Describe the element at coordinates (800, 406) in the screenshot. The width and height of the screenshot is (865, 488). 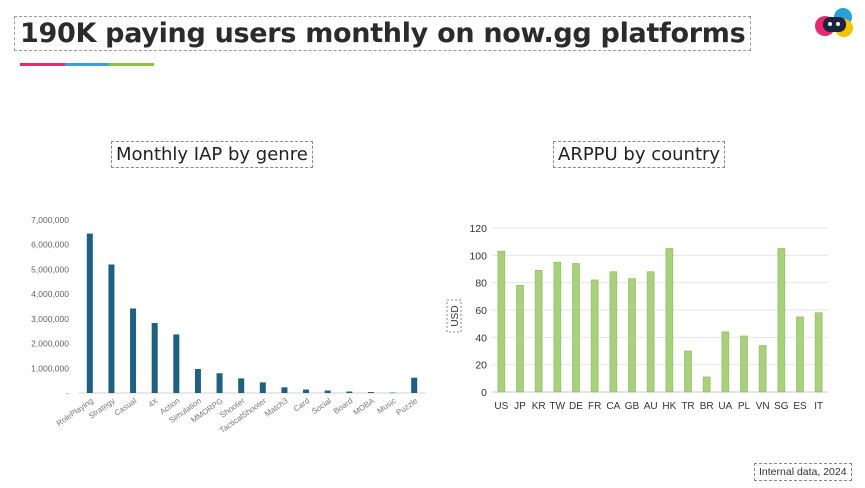
I see `x-tick-label: ES` at that location.